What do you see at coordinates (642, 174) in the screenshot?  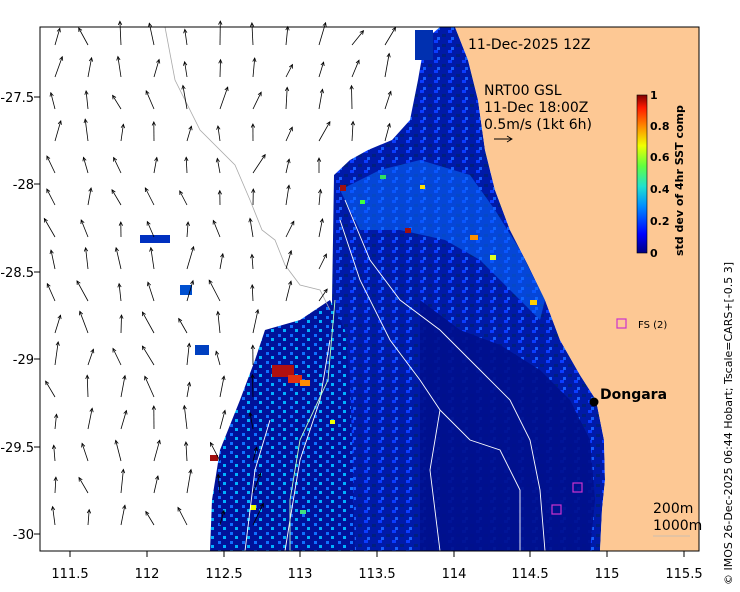 I see `colorbar` at bounding box center [642, 174].